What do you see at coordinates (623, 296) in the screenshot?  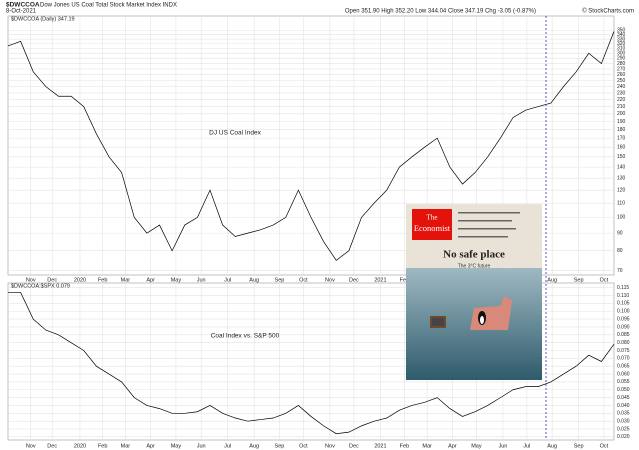 I see `y-tick-label: 0.110` at bounding box center [623, 296].